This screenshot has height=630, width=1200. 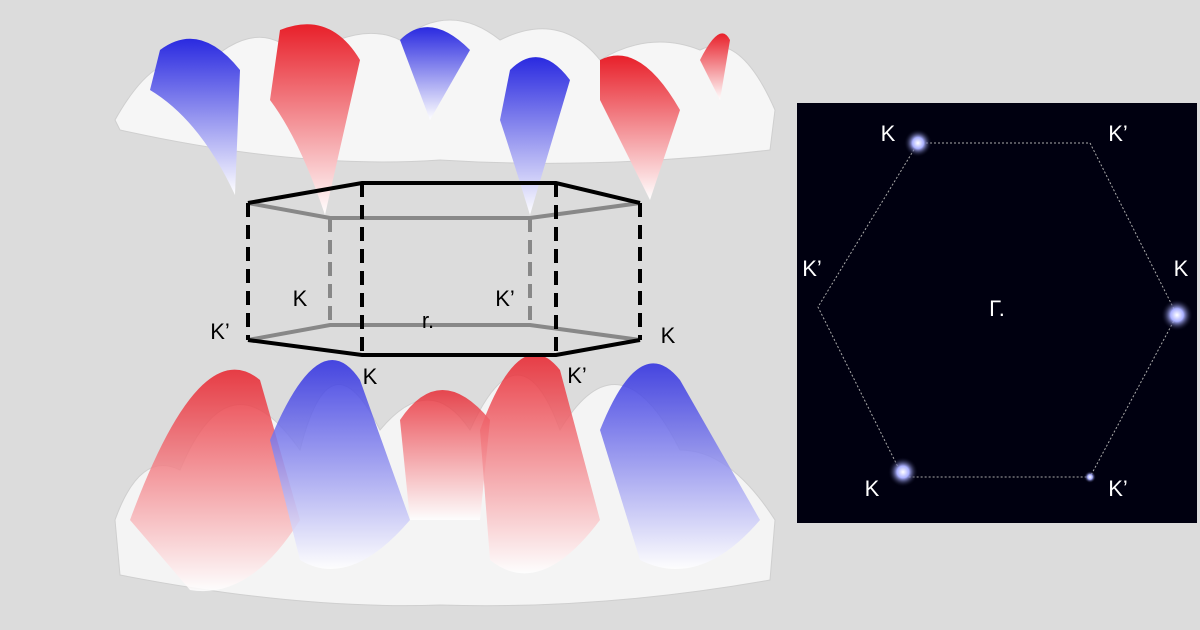 I want to click on point-label: Γ., so click(x=997, y=308).